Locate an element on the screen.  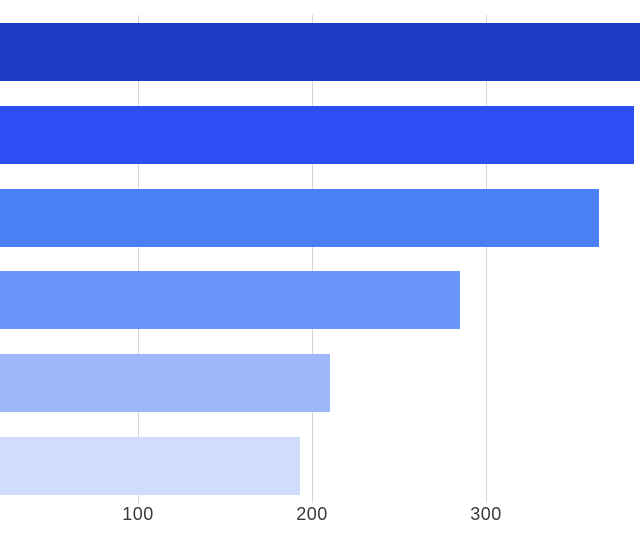
x-tick-label-100: 100 is located at coordinates (138, 514).